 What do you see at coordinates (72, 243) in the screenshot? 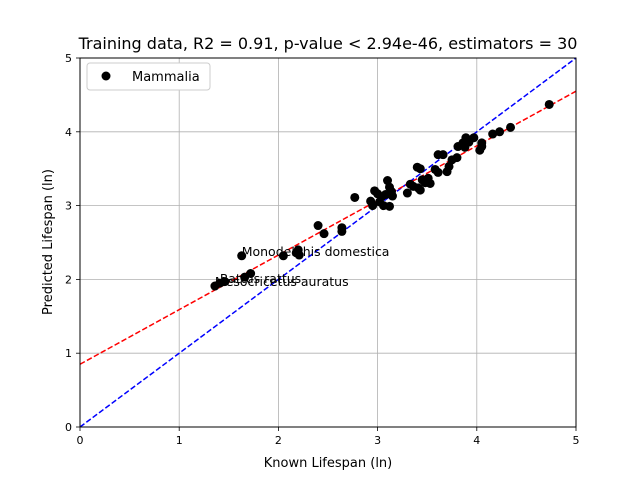
I see `y-axis-ticks: 0 1 2 3 4 5` at bounding box center [72, 243].